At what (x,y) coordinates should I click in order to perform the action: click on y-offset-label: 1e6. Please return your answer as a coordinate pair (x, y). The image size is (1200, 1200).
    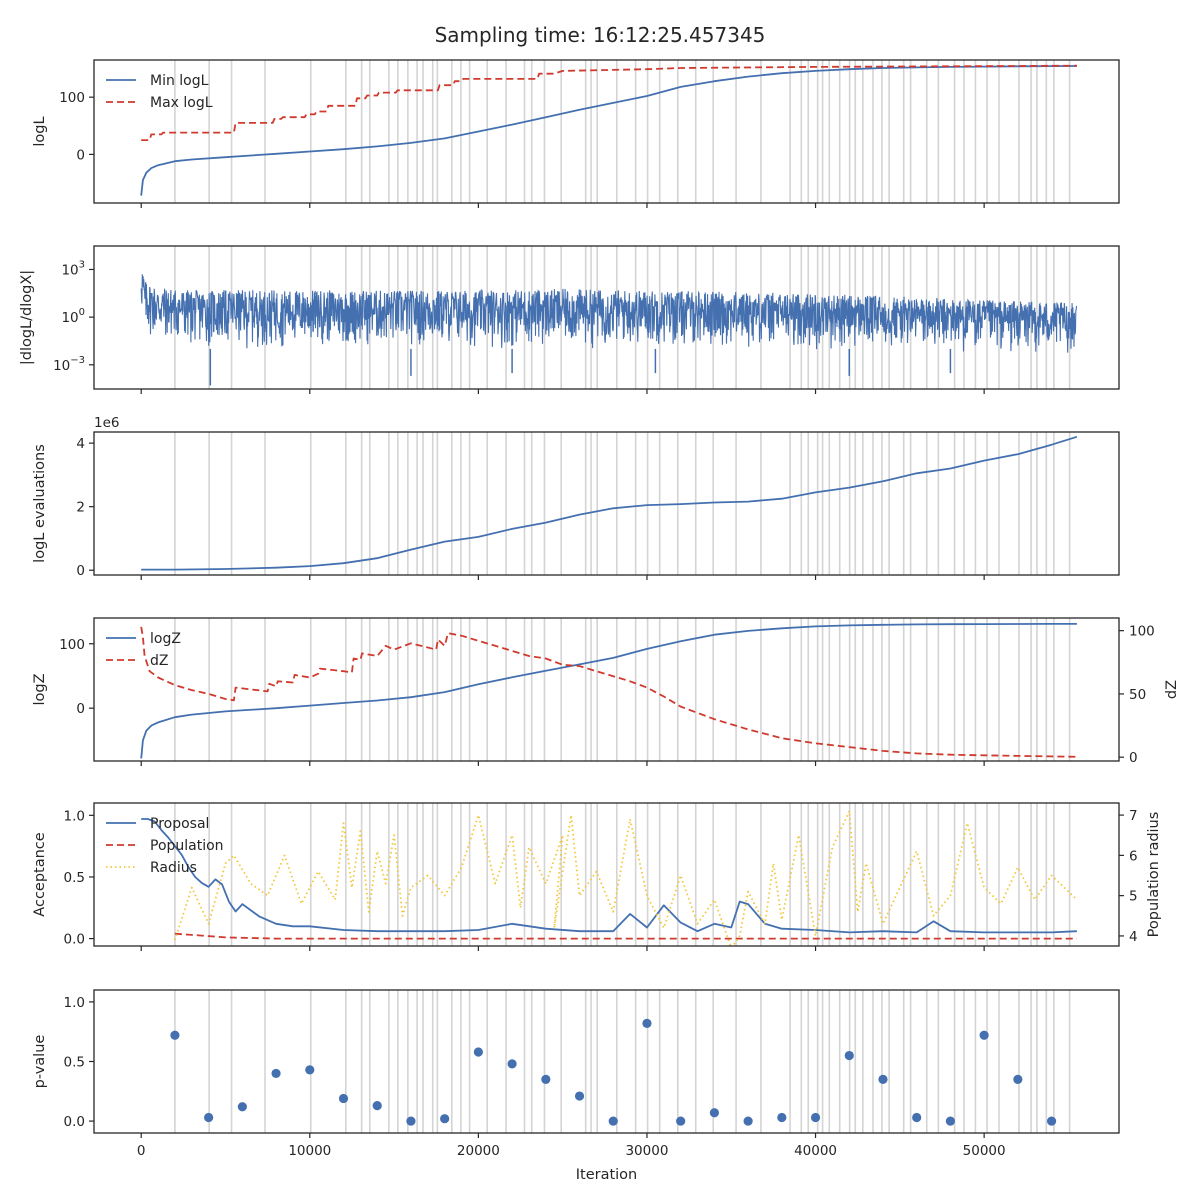
    Looking at the image, I should click on (106, 423).